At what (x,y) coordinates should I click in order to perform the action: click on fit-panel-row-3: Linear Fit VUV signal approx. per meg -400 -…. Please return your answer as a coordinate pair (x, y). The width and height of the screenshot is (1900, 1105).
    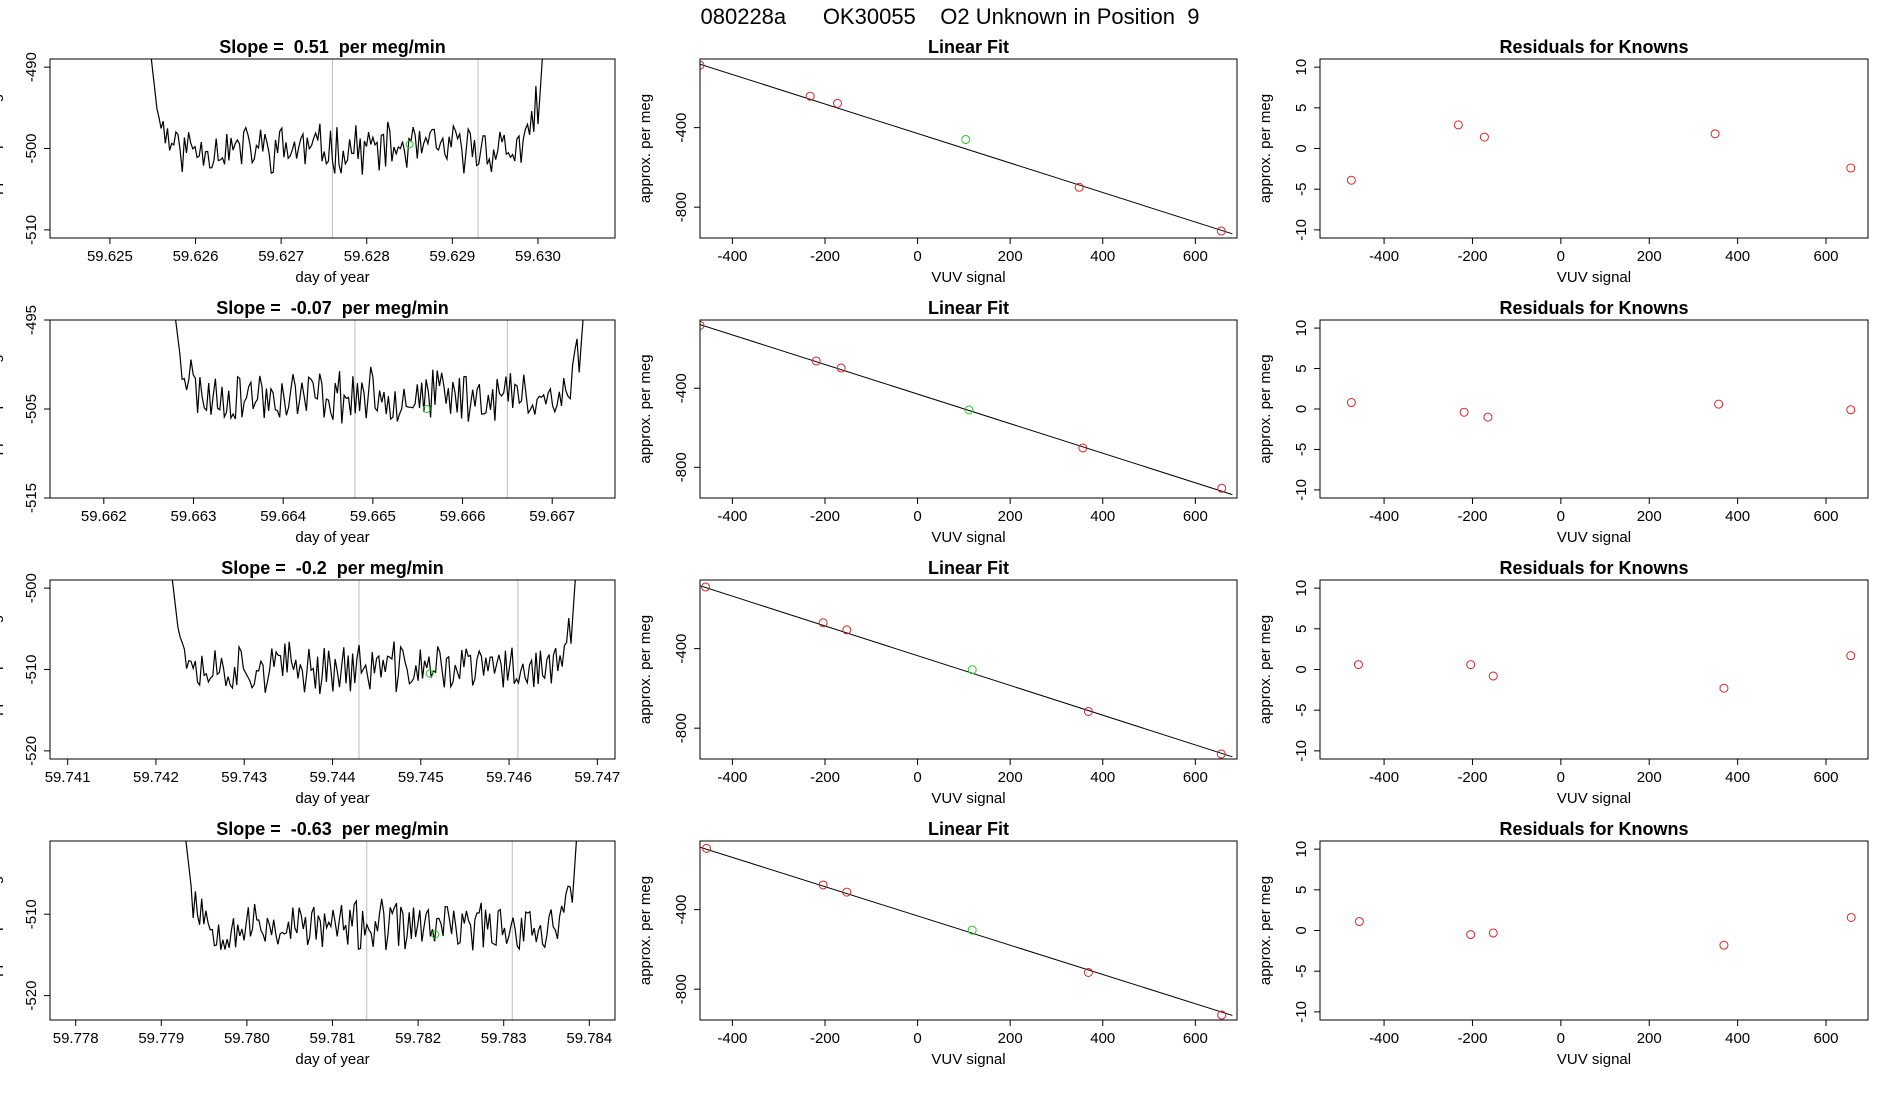
    Looking at the image, I should click on (937, 682).